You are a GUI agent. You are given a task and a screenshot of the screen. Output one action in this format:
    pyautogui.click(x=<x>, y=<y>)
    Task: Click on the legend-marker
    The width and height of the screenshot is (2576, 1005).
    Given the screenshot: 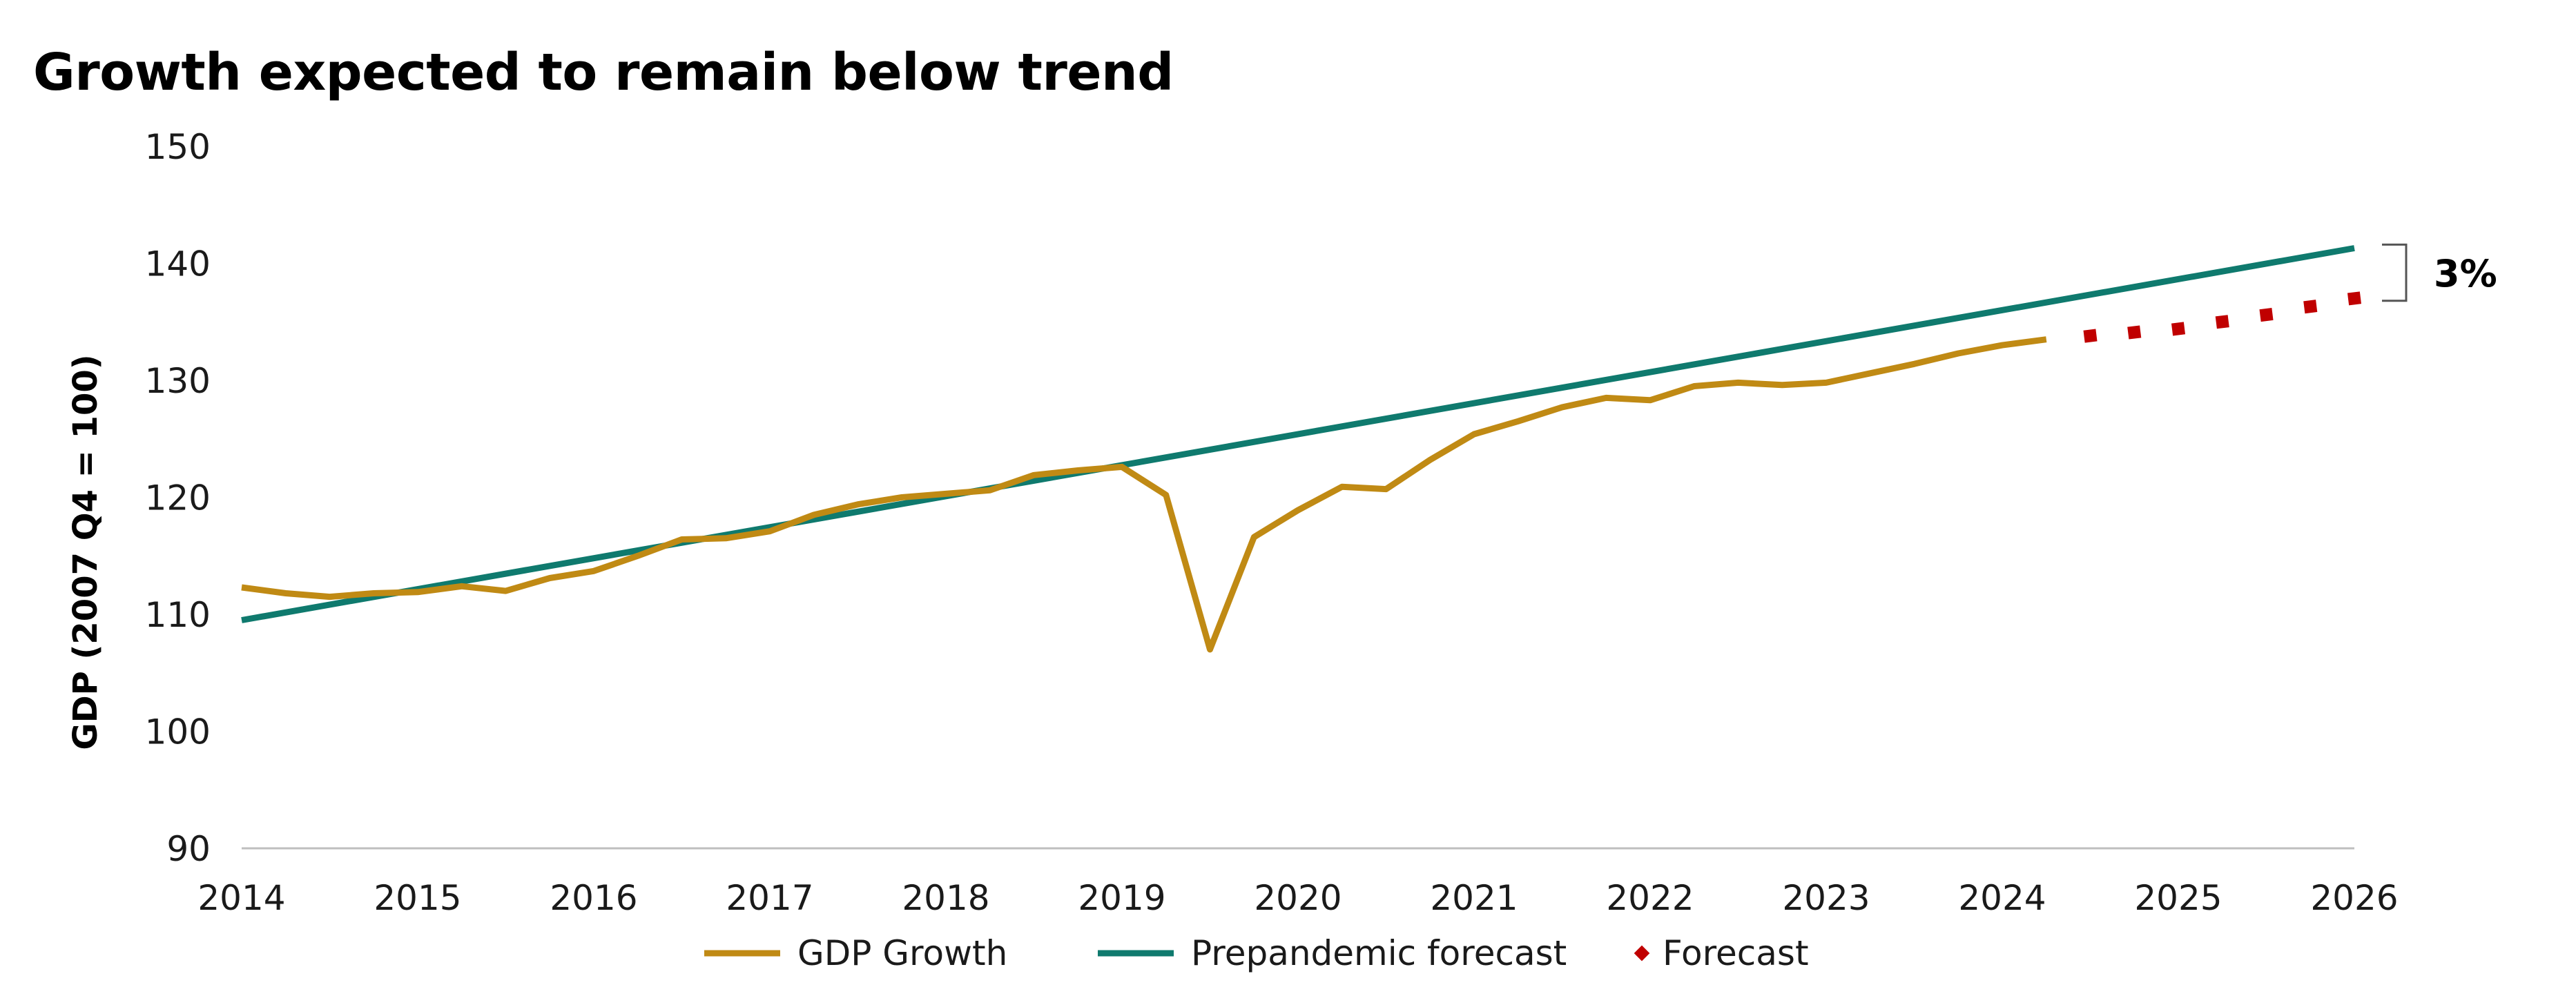 What is the action you would take?
    pyautogui.click(x=1642, y=953)
    